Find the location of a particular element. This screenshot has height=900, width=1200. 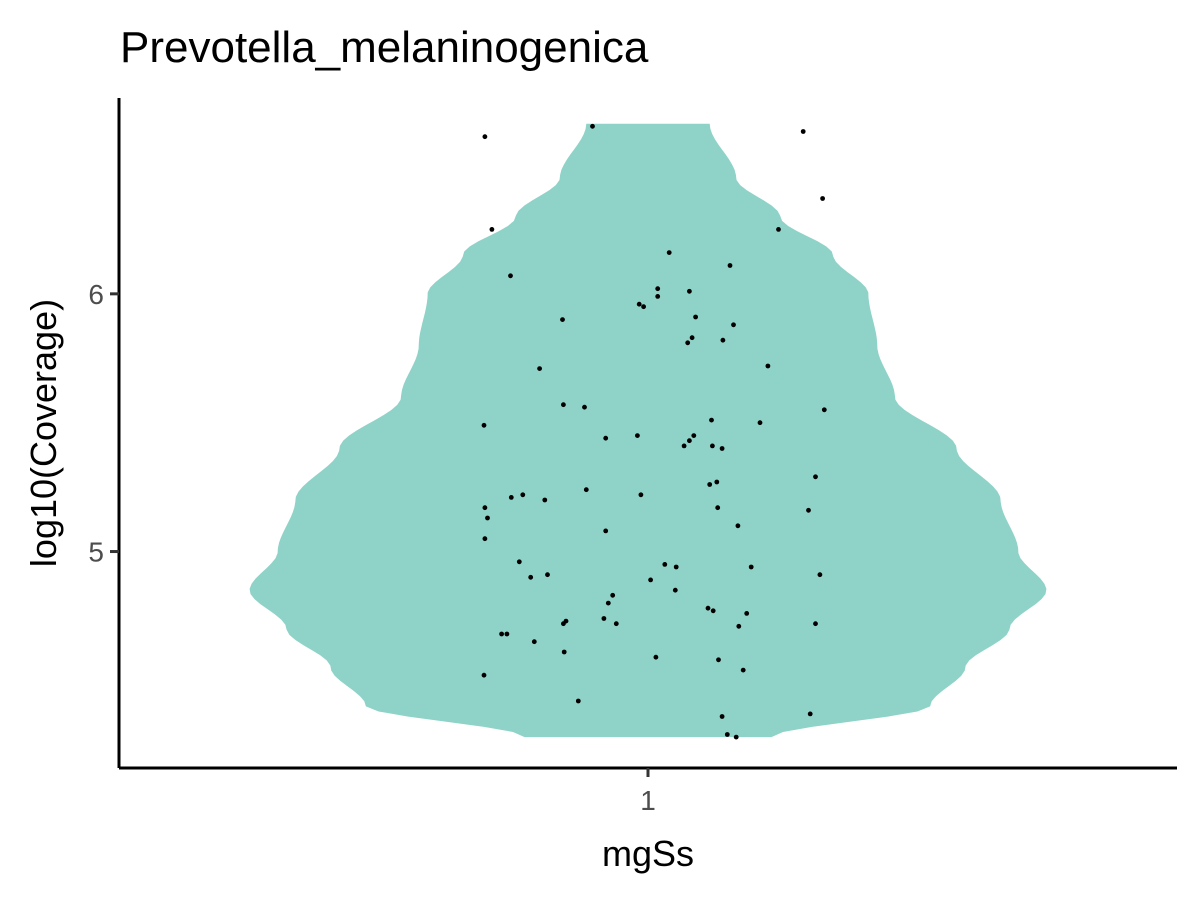

y-tick-label: 6 is located at coordinates (96, 294).